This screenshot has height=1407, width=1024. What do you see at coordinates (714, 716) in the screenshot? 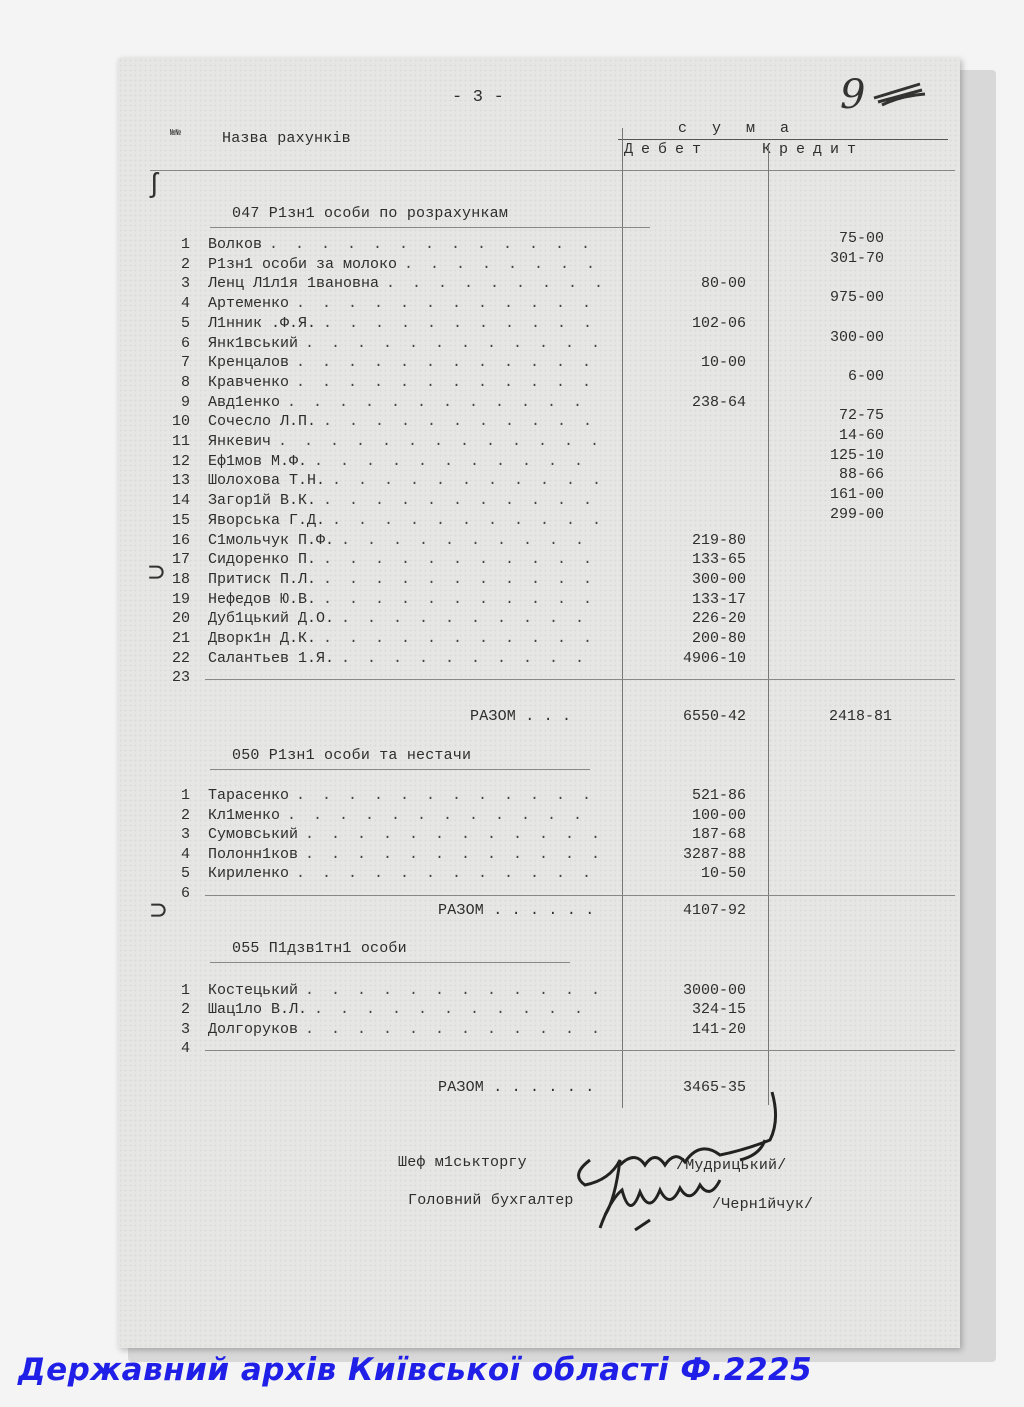
I see `total-debit: 6550-42` at bounding box center [714, 716].